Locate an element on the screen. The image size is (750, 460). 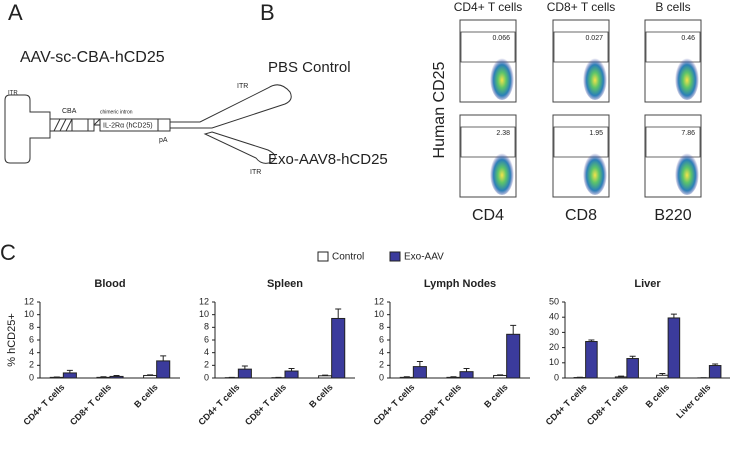
legend-label: Control is located at coordinates (348, 257).